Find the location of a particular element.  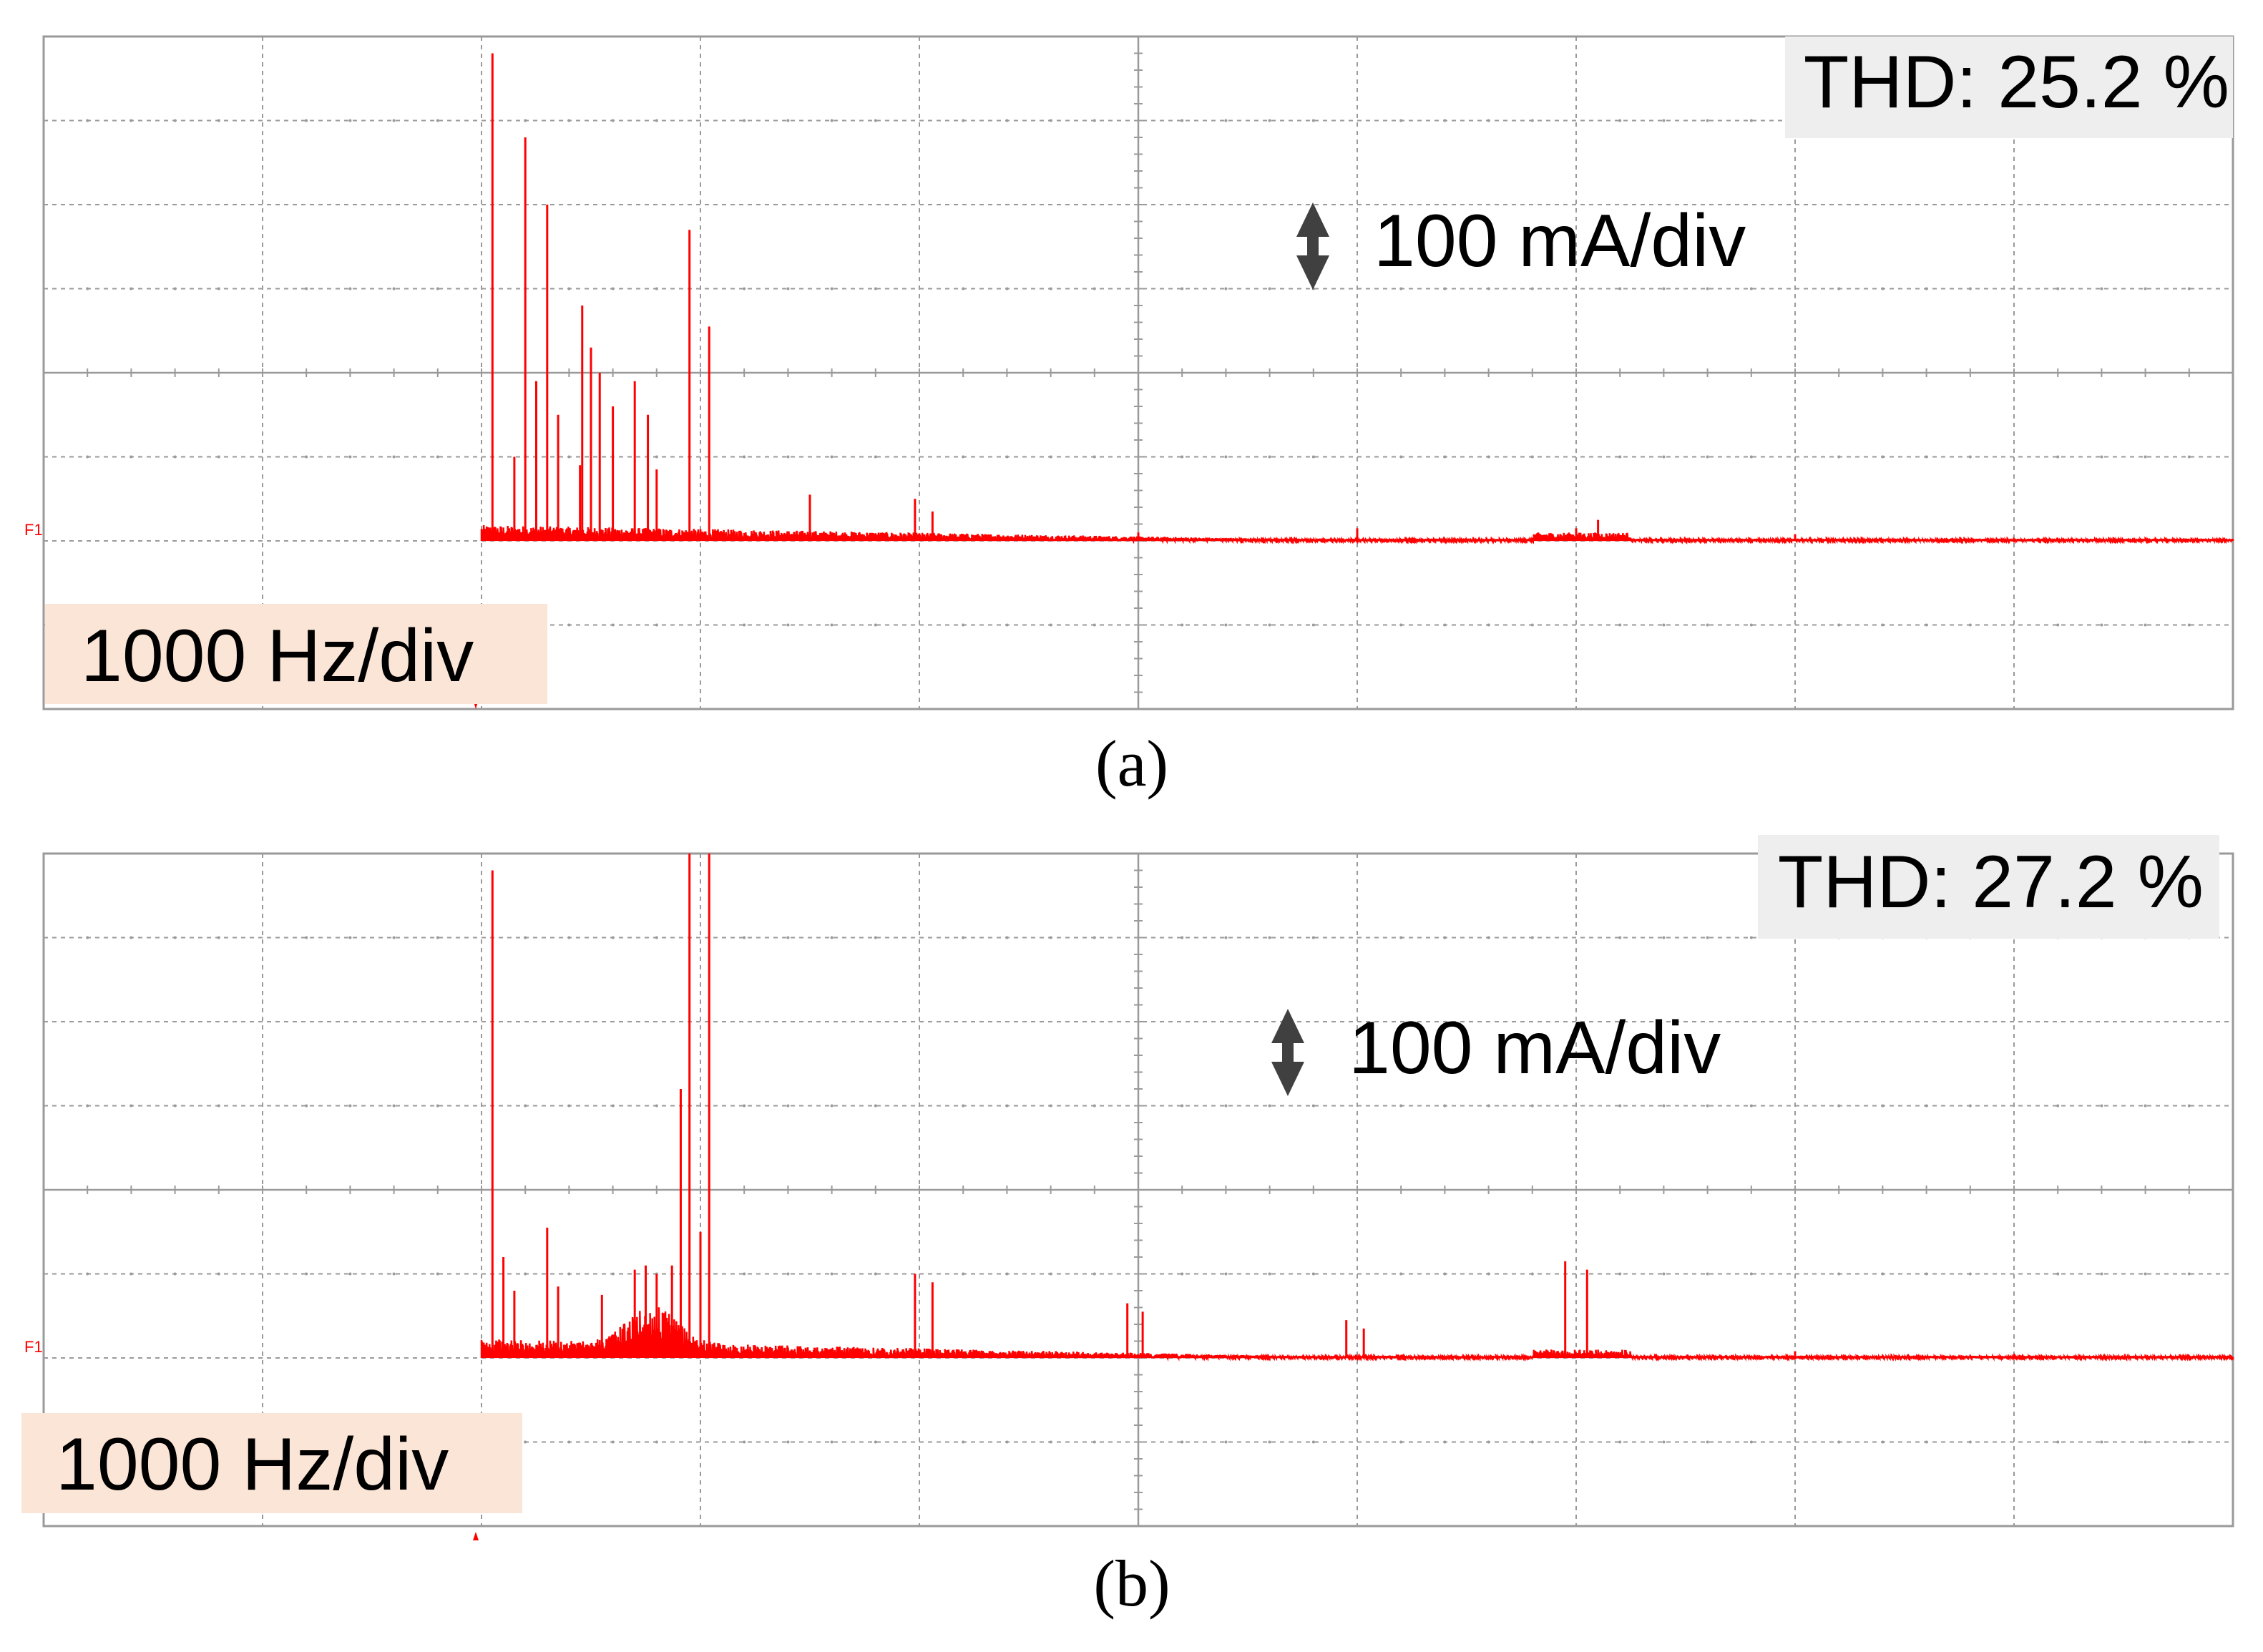

vertical-scale-label-b: 100 mA/div is located at coordinates (1535, 1048).